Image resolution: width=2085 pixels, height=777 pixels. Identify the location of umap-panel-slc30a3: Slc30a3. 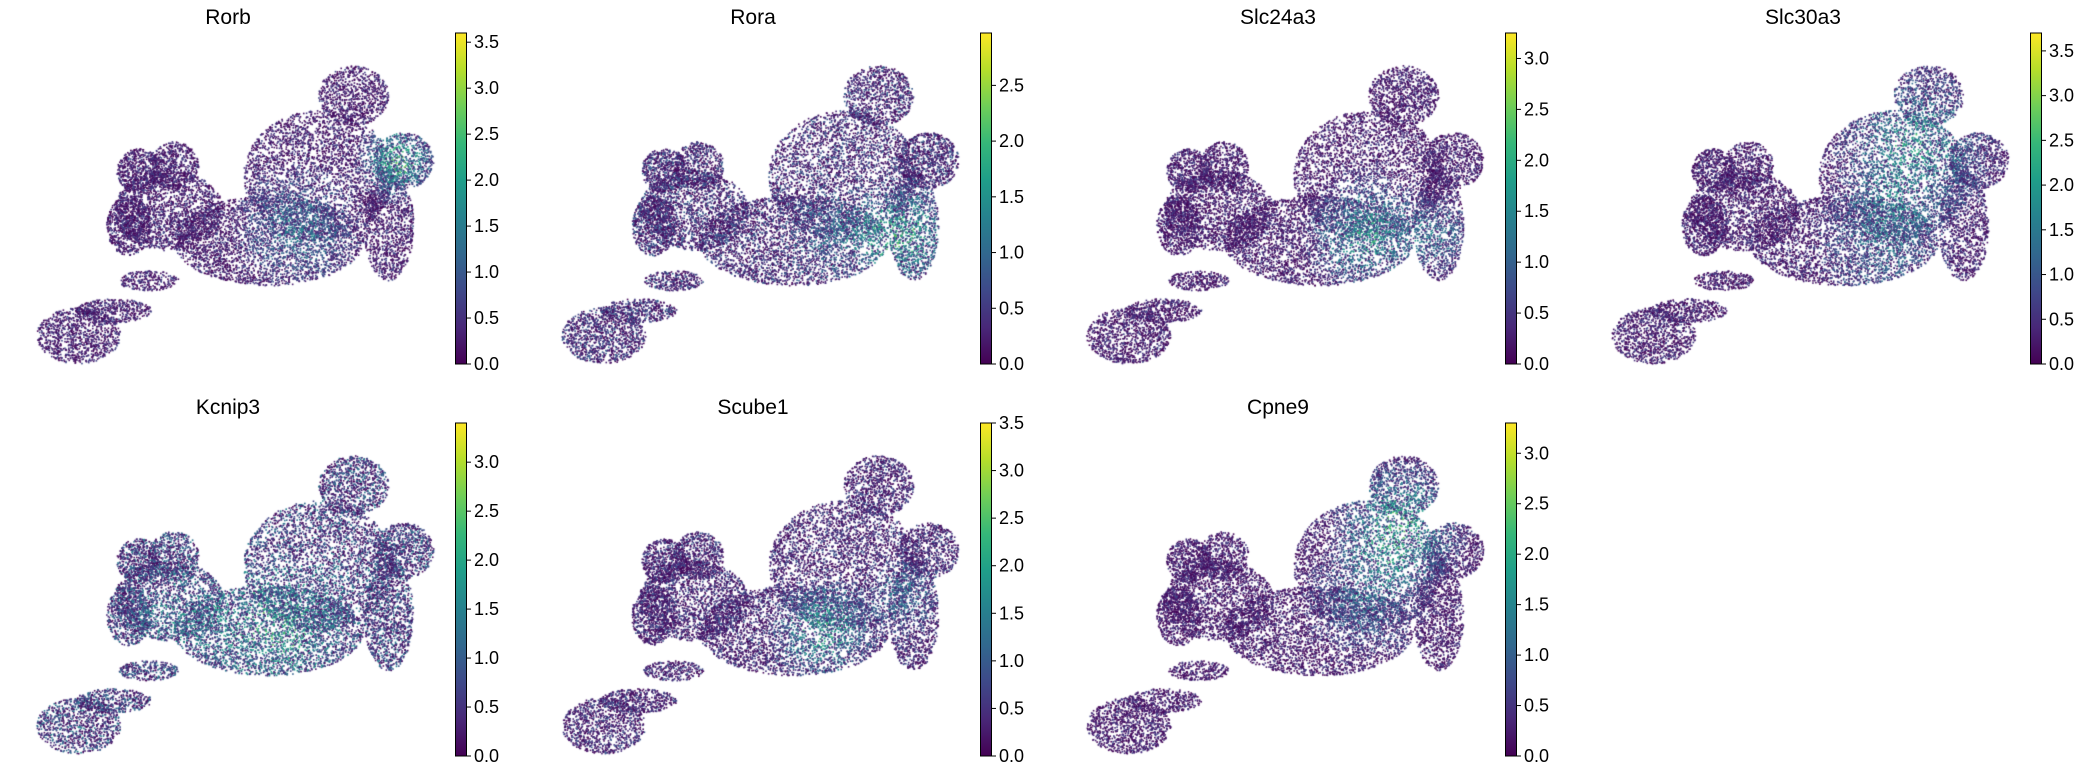
(1803, 192).